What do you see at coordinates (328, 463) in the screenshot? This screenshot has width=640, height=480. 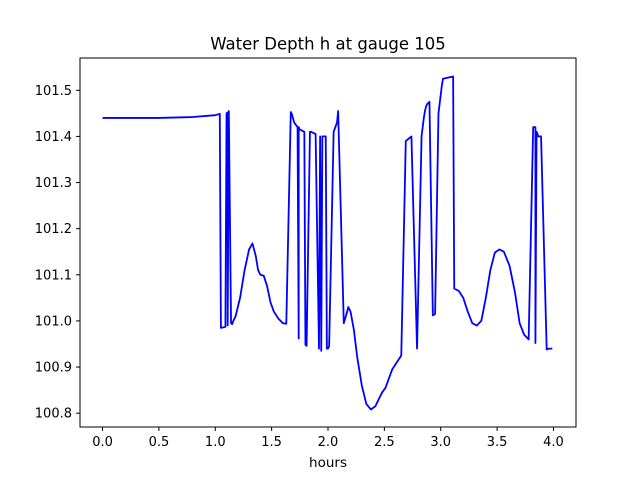 I see `x-axis-label: hours` at bounding box center [328, 463].